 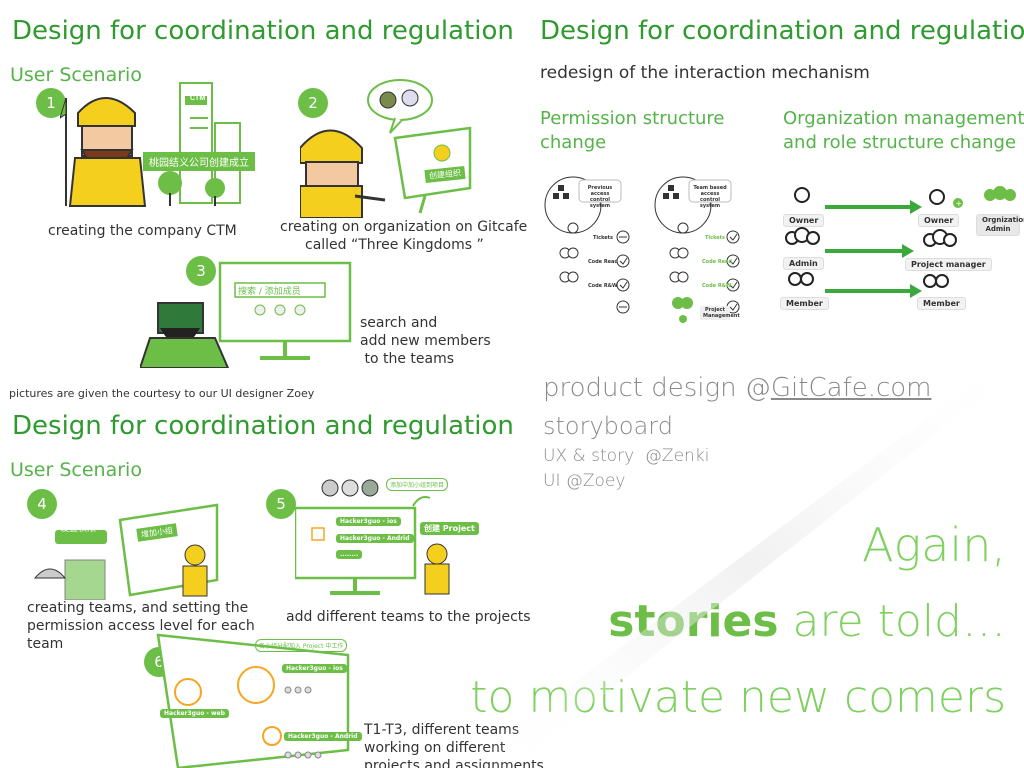 What do you see at coordinates (263, 426) in the screenshot?
I see `slide3-title: Design for coordination and regulation` at bounding box center [263, 426].